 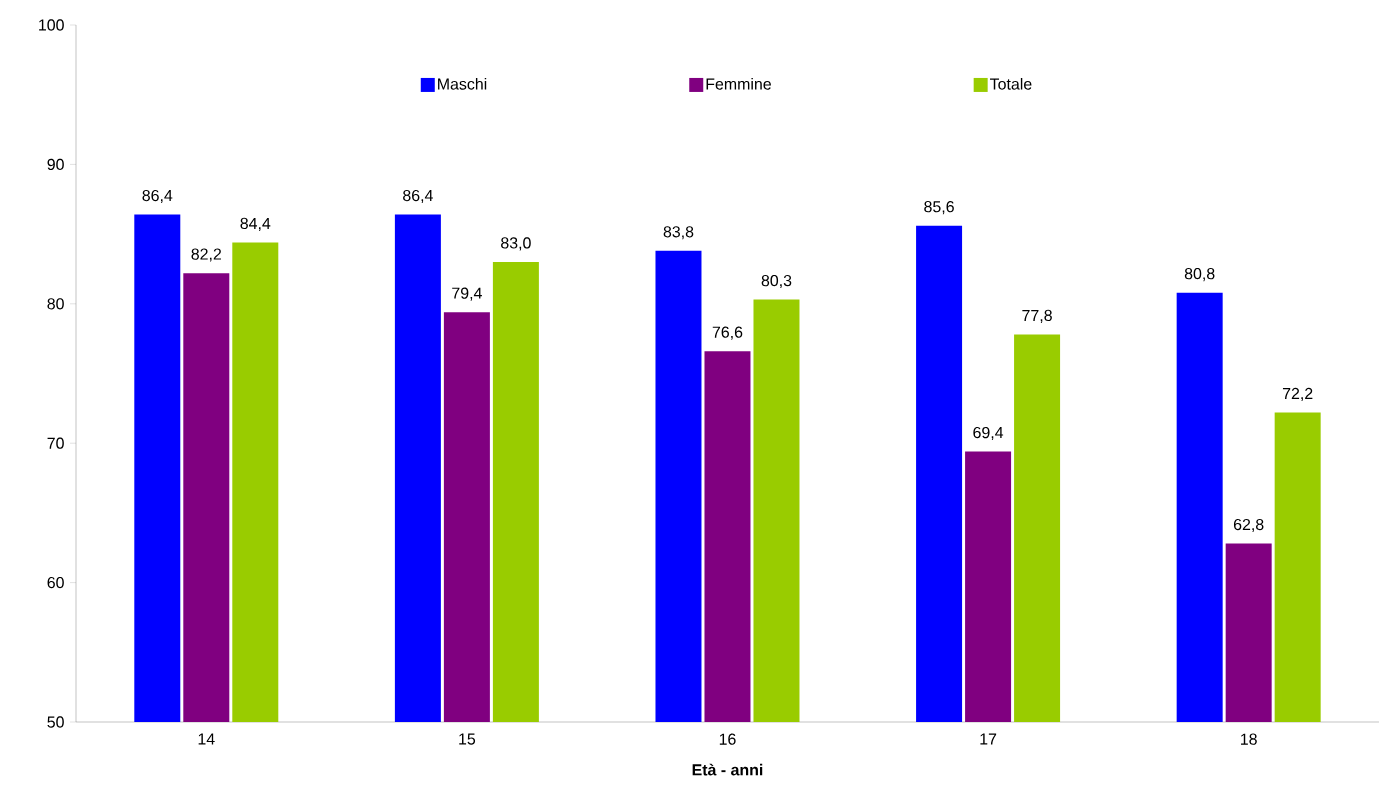 What do you see at coordinates (206, 739) in the screenshot?
I see `x-tick-label: 14` at bounding box center [206, 739].